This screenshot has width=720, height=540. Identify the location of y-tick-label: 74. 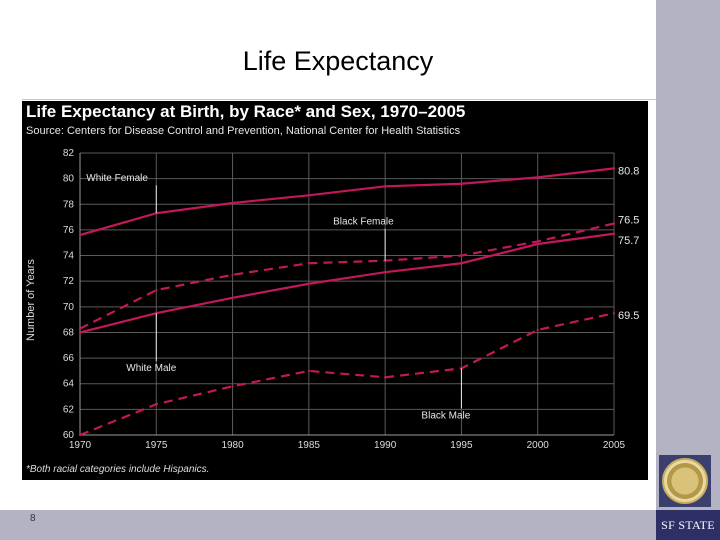
(69, 256).